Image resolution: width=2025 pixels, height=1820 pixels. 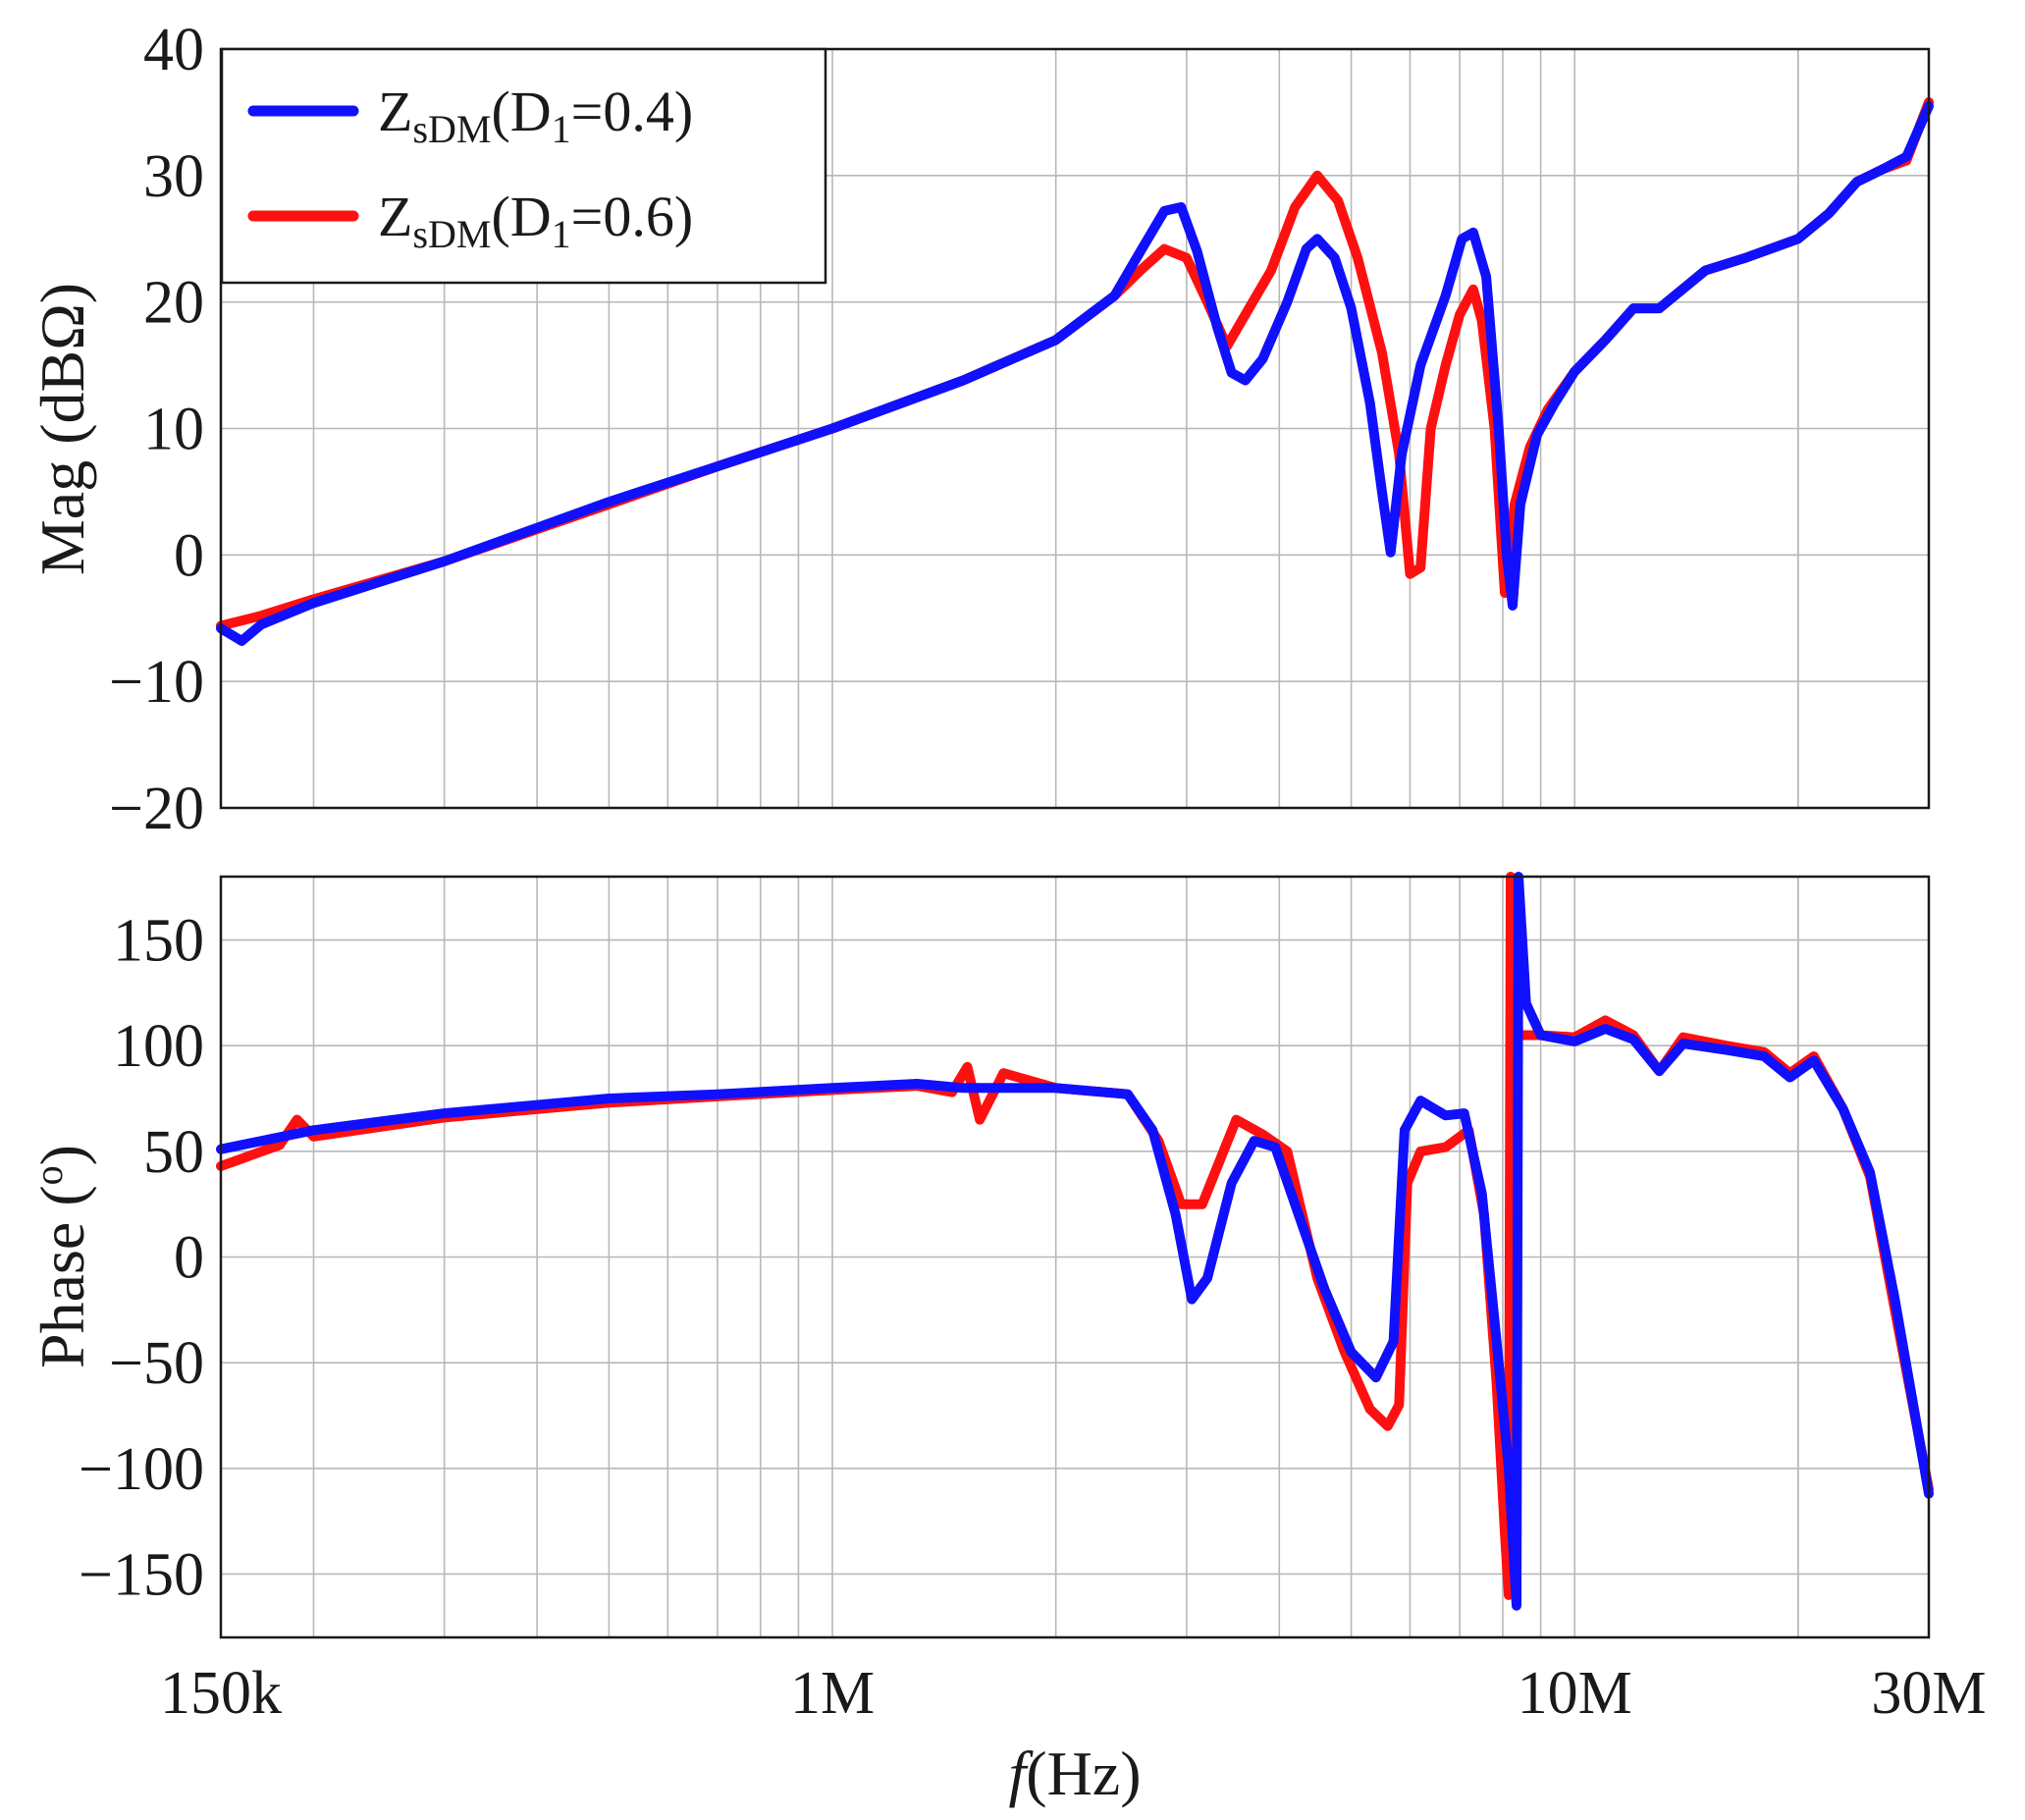 I want to click on x-tick-label: 30M, so click(x=1928, y=1693).